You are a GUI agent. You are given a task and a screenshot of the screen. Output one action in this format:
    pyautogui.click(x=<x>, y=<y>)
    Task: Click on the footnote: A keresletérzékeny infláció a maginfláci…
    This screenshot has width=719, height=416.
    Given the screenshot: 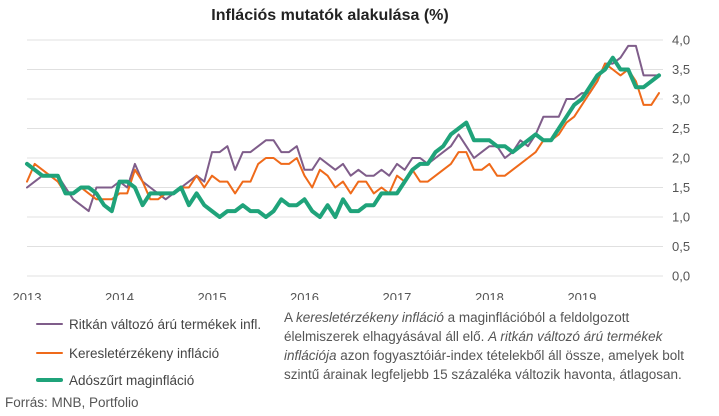 What is the action you would take?
    pyautogui.click(x=494, y=346)
    